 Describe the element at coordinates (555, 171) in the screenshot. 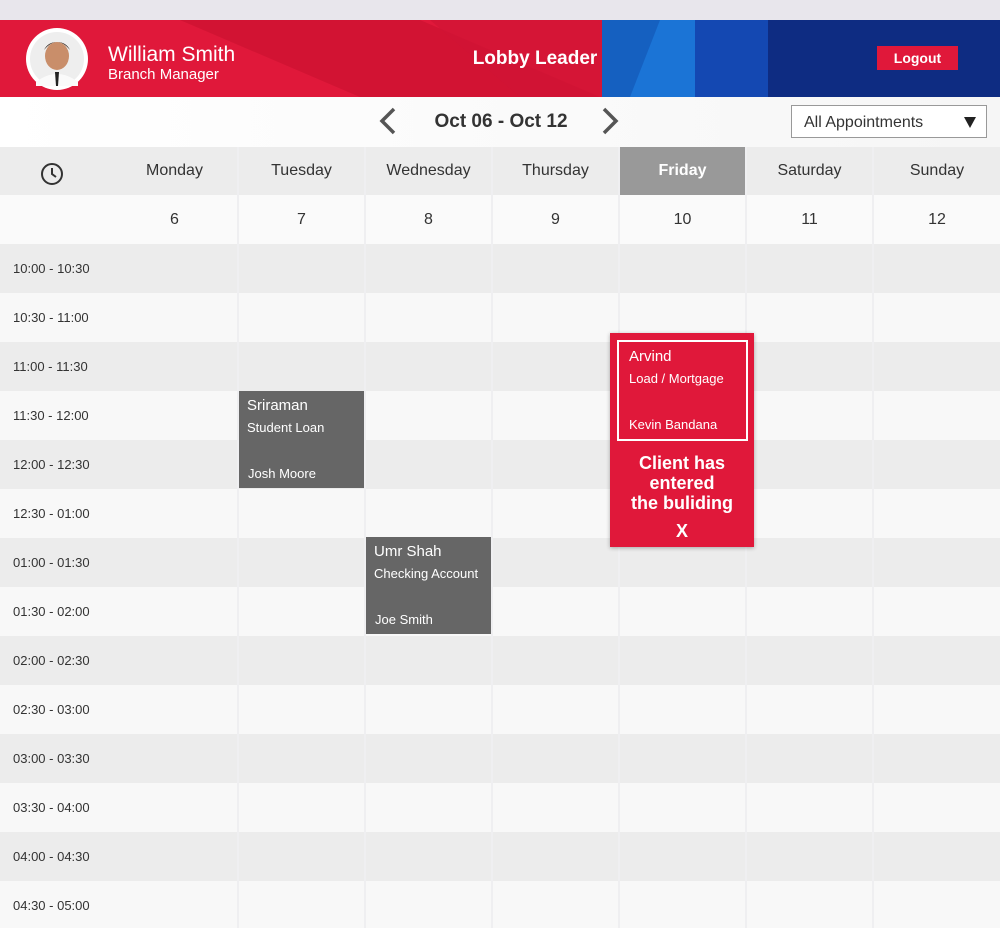

I see `day-name: Thursday` at that location.